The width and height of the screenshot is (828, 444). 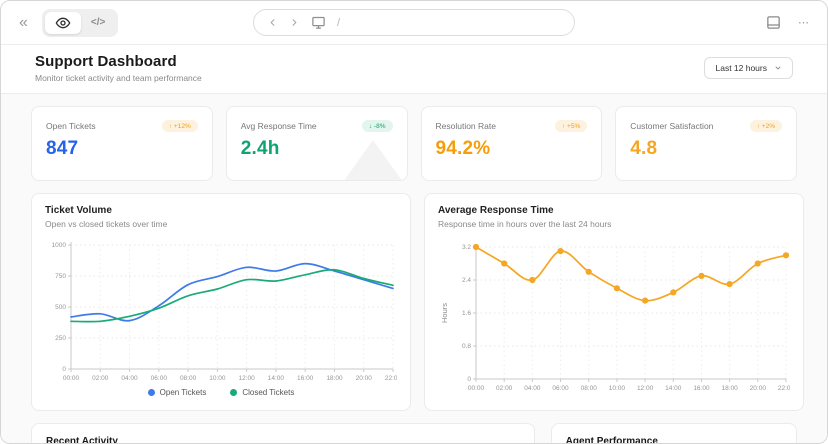 I want to click on chart-title: Ticket Volume, so click(x=78, y=210).